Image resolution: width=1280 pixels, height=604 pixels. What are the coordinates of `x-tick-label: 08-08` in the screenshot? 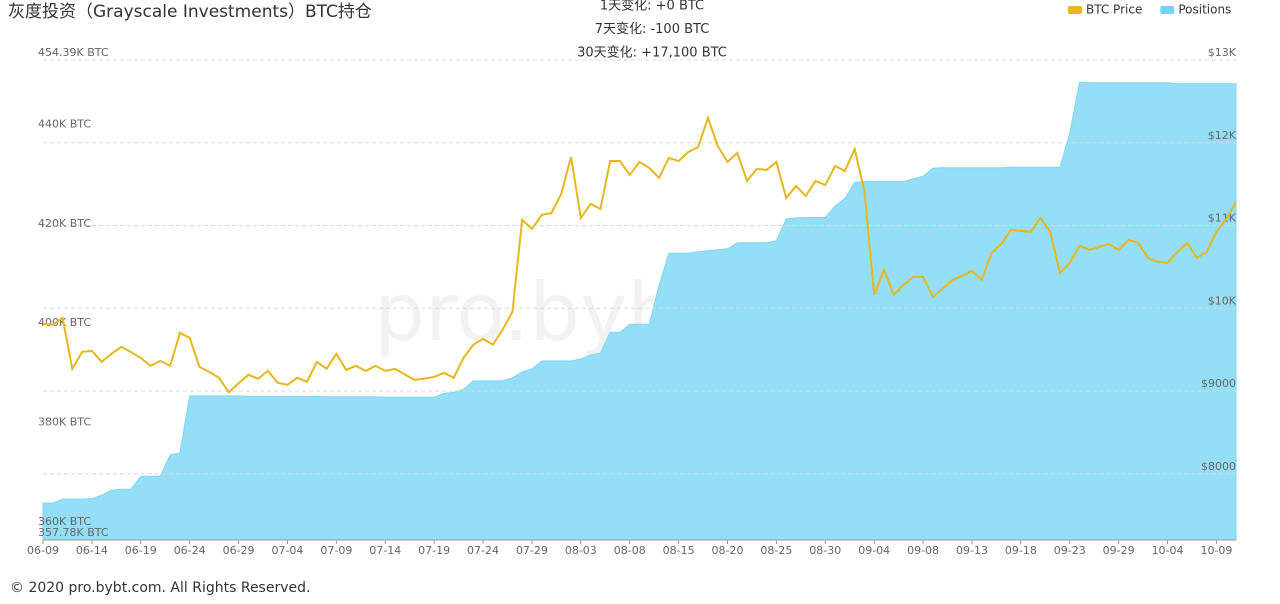 It's located at (630, 550).